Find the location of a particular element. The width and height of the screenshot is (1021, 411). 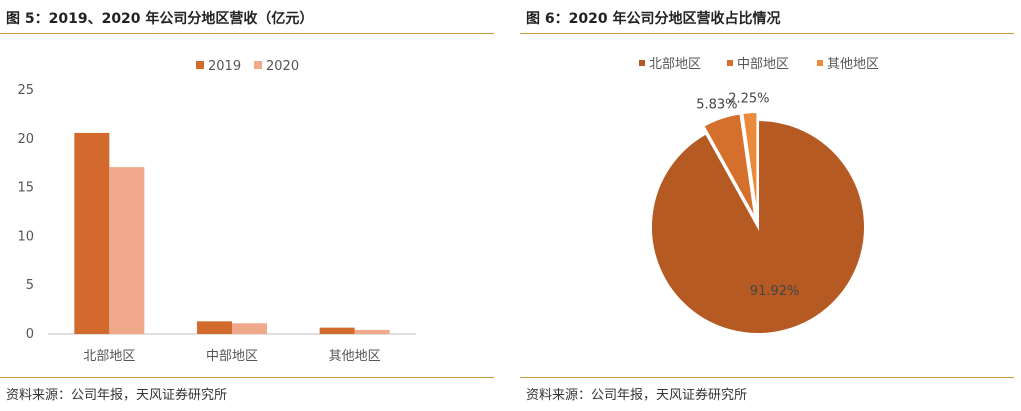

pie-value-label: 2.25% is located at coordinates (748, 98).